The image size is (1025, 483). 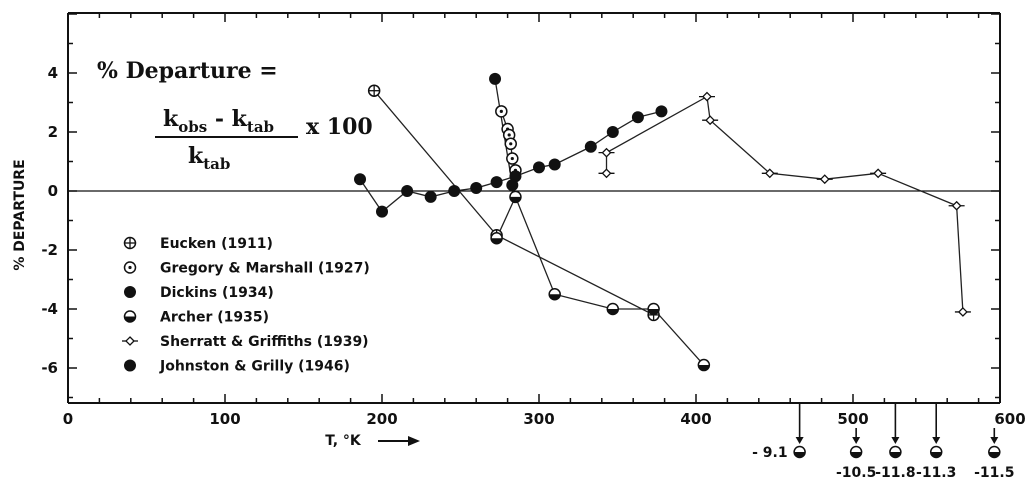 I want to click on formula-numerator: kobs - ktab, so click(x=218, y=121).